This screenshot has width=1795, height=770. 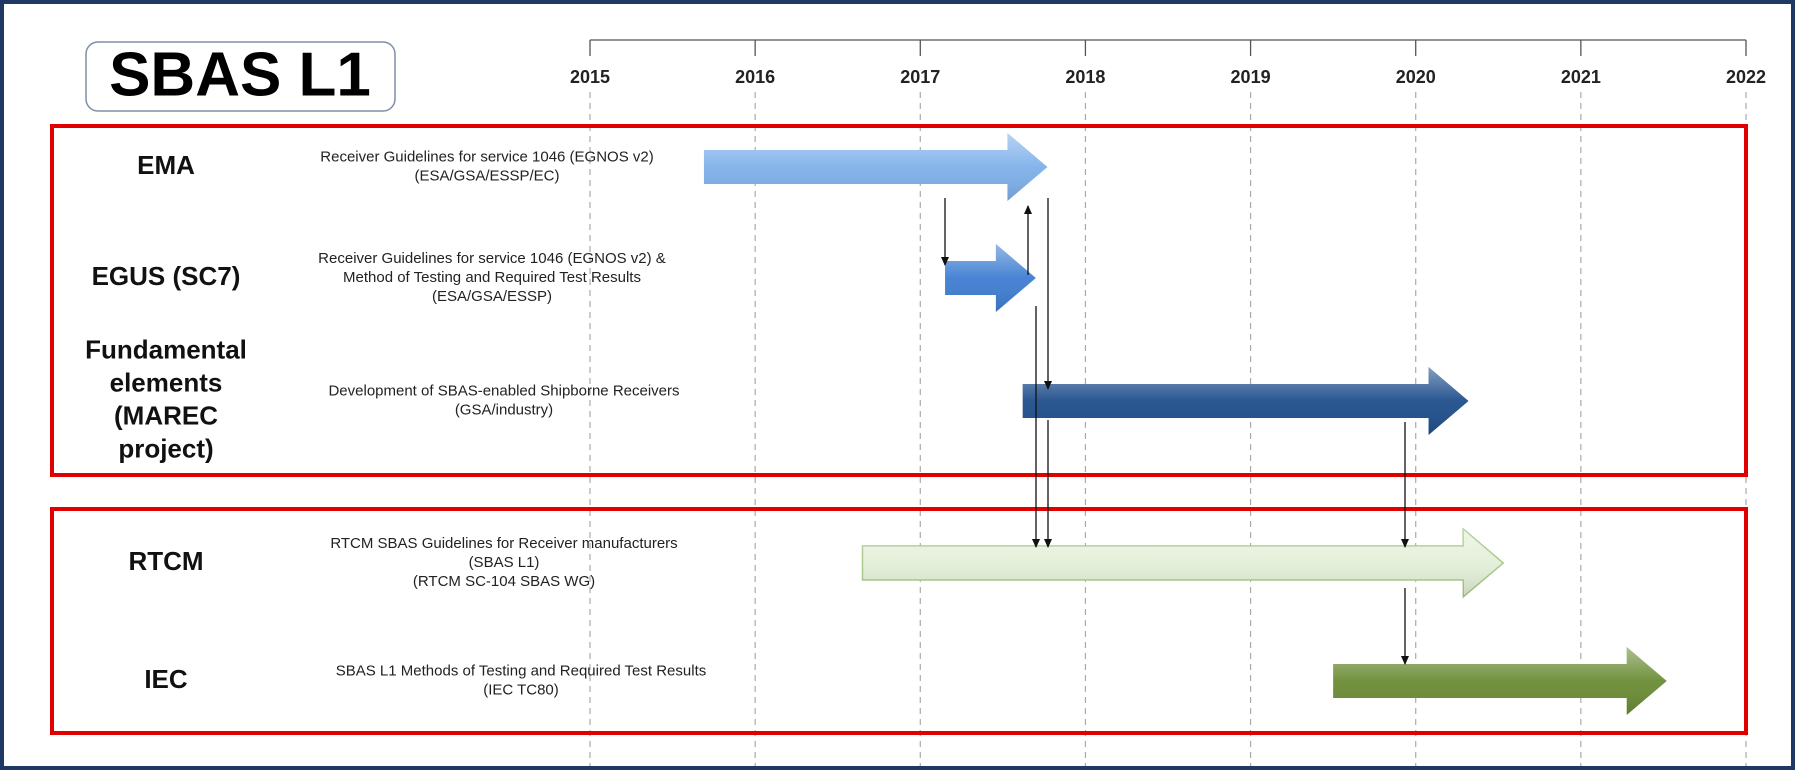 What do you see at coordinates (1085, 77) in the screenshot?
I see `year-label: 2018` at bounding box center [1085, 77].